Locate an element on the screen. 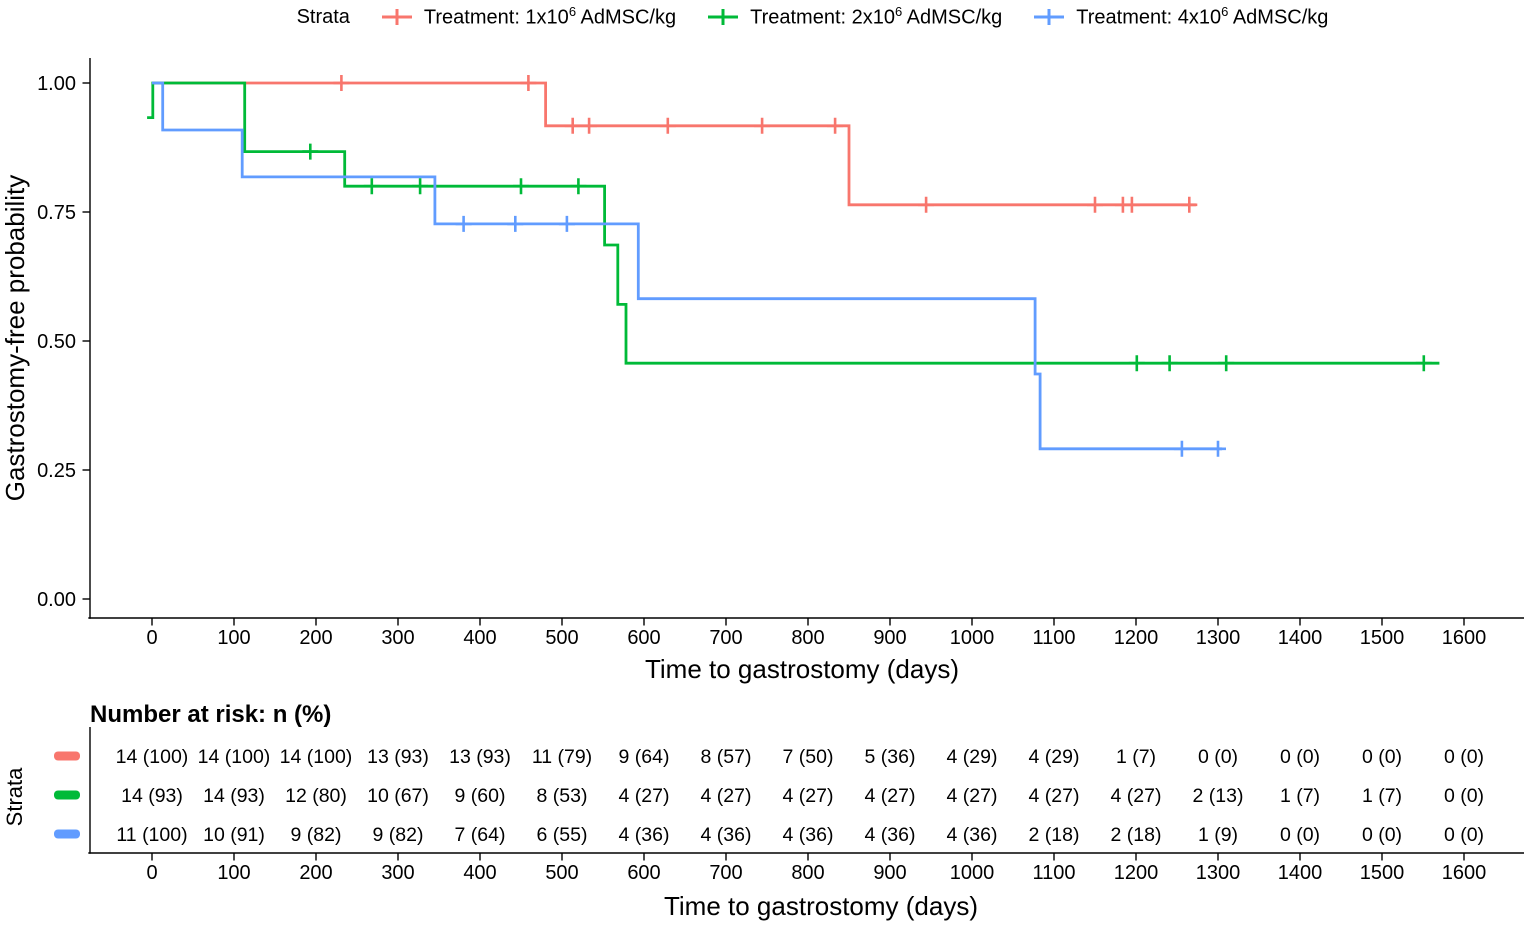 Image resolution: width=1535 pixels, height=933 pixels. risk-count-cell: 8 (57) is located at coordinates (726, 757).